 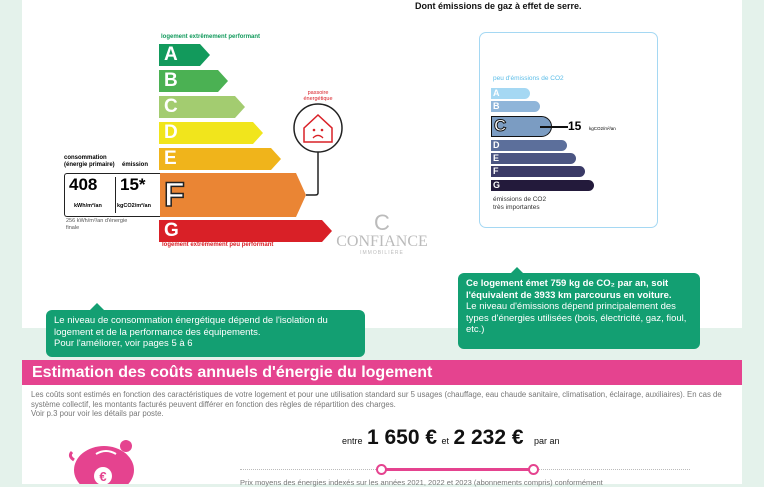 What do you see at coordinates (529, 145) in the screenshot?
I see `co2-class-d: D` at bounding box center [529, 145].